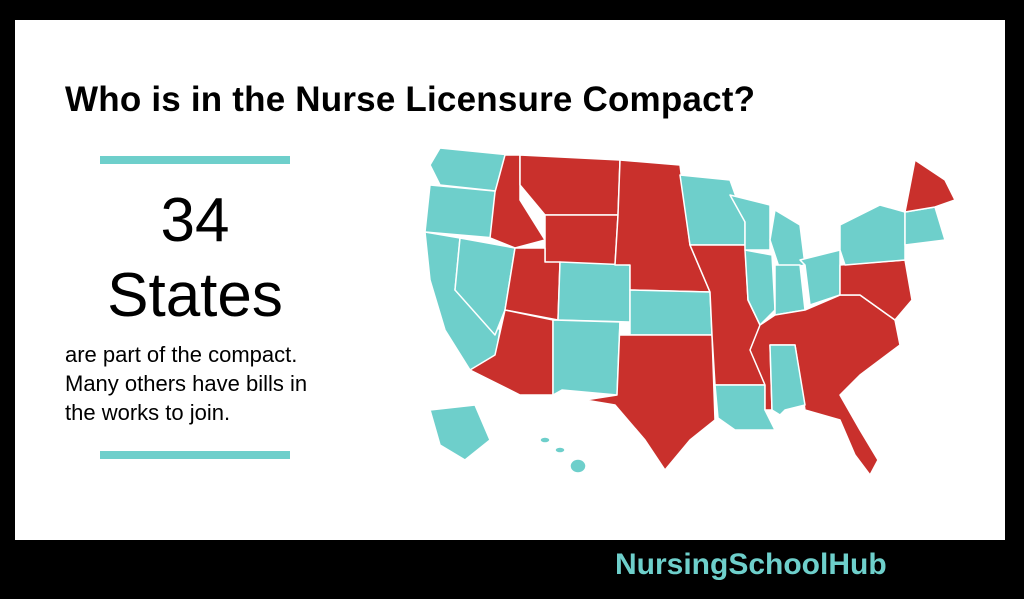 This screenshot has height=599, width=1024. I want to click on title: Who is in the Nurse Licensure Compact?, so click(410, 99).